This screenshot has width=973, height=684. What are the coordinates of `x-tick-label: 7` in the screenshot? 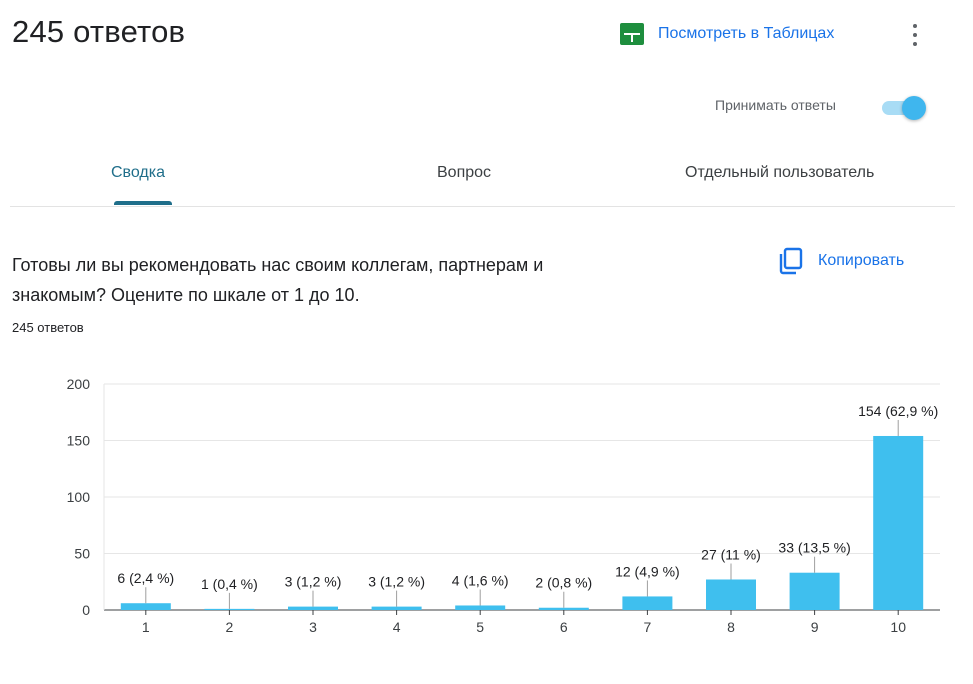 It's located at (648, 627).